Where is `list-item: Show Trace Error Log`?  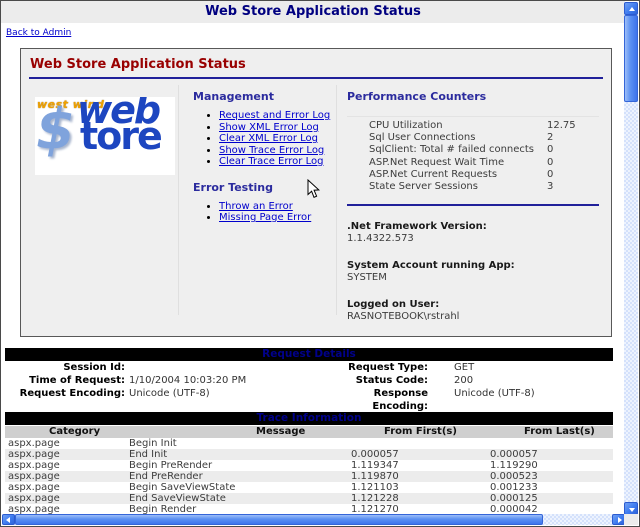
list-item: Show Trace Error Log is located at coordinates (277, 151).